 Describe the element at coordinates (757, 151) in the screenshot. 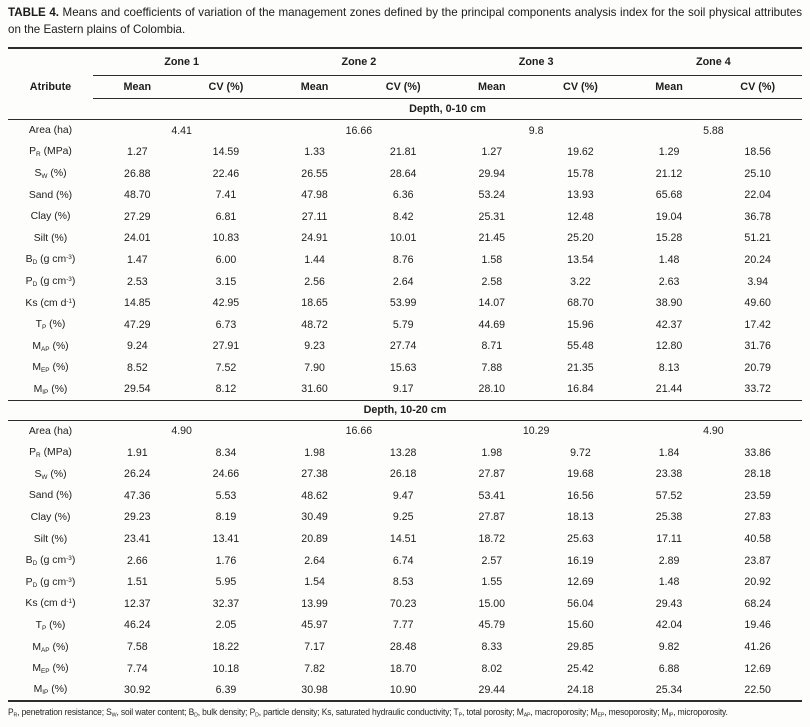

I see `cell-value: 18.56` at that location.